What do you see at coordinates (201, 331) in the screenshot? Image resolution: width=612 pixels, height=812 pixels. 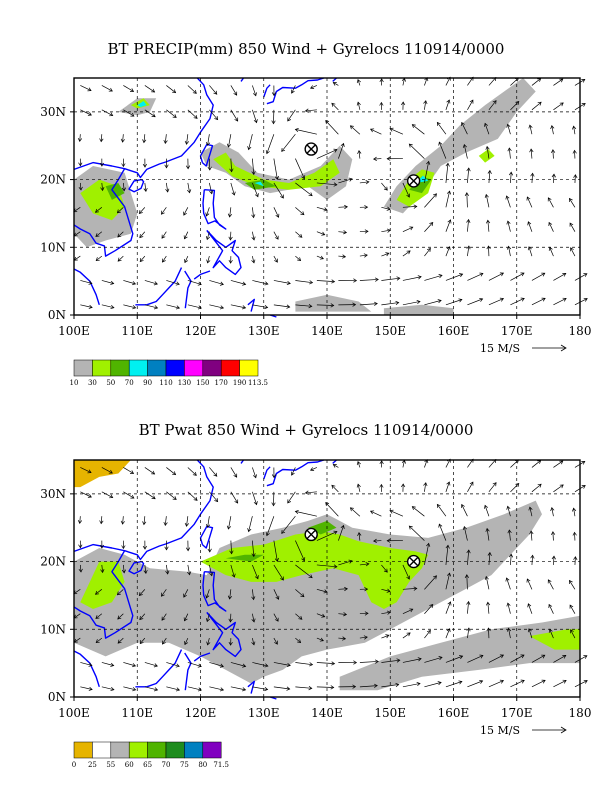 I see `x-tick-label: 120E` at bounding box center [201, 331].